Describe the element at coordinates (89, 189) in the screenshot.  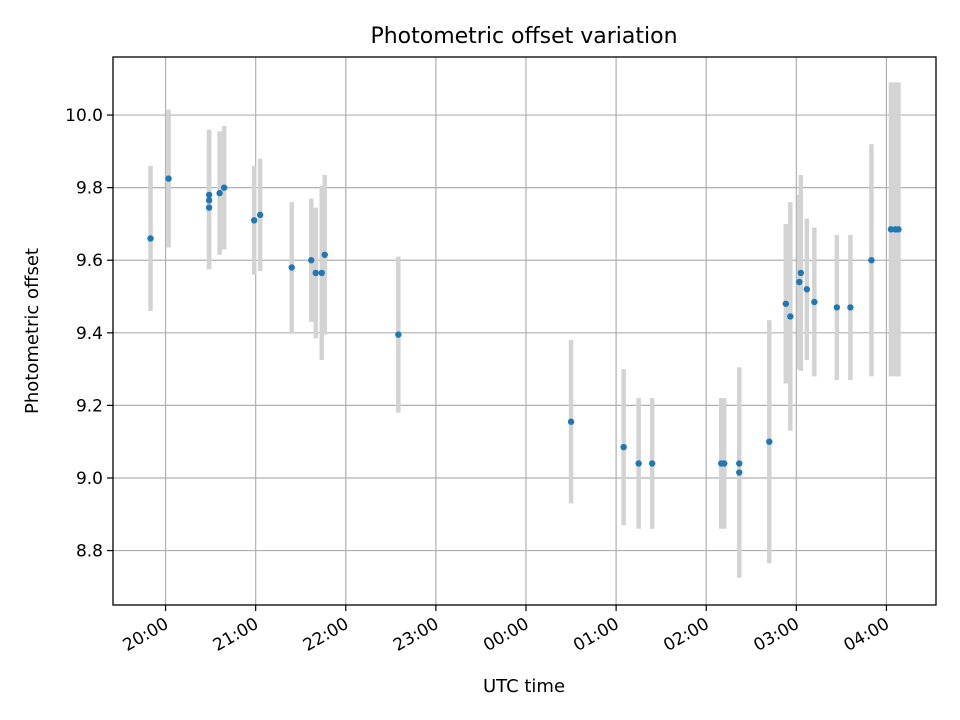
I see `y-tick-label: 9.8` at that location.